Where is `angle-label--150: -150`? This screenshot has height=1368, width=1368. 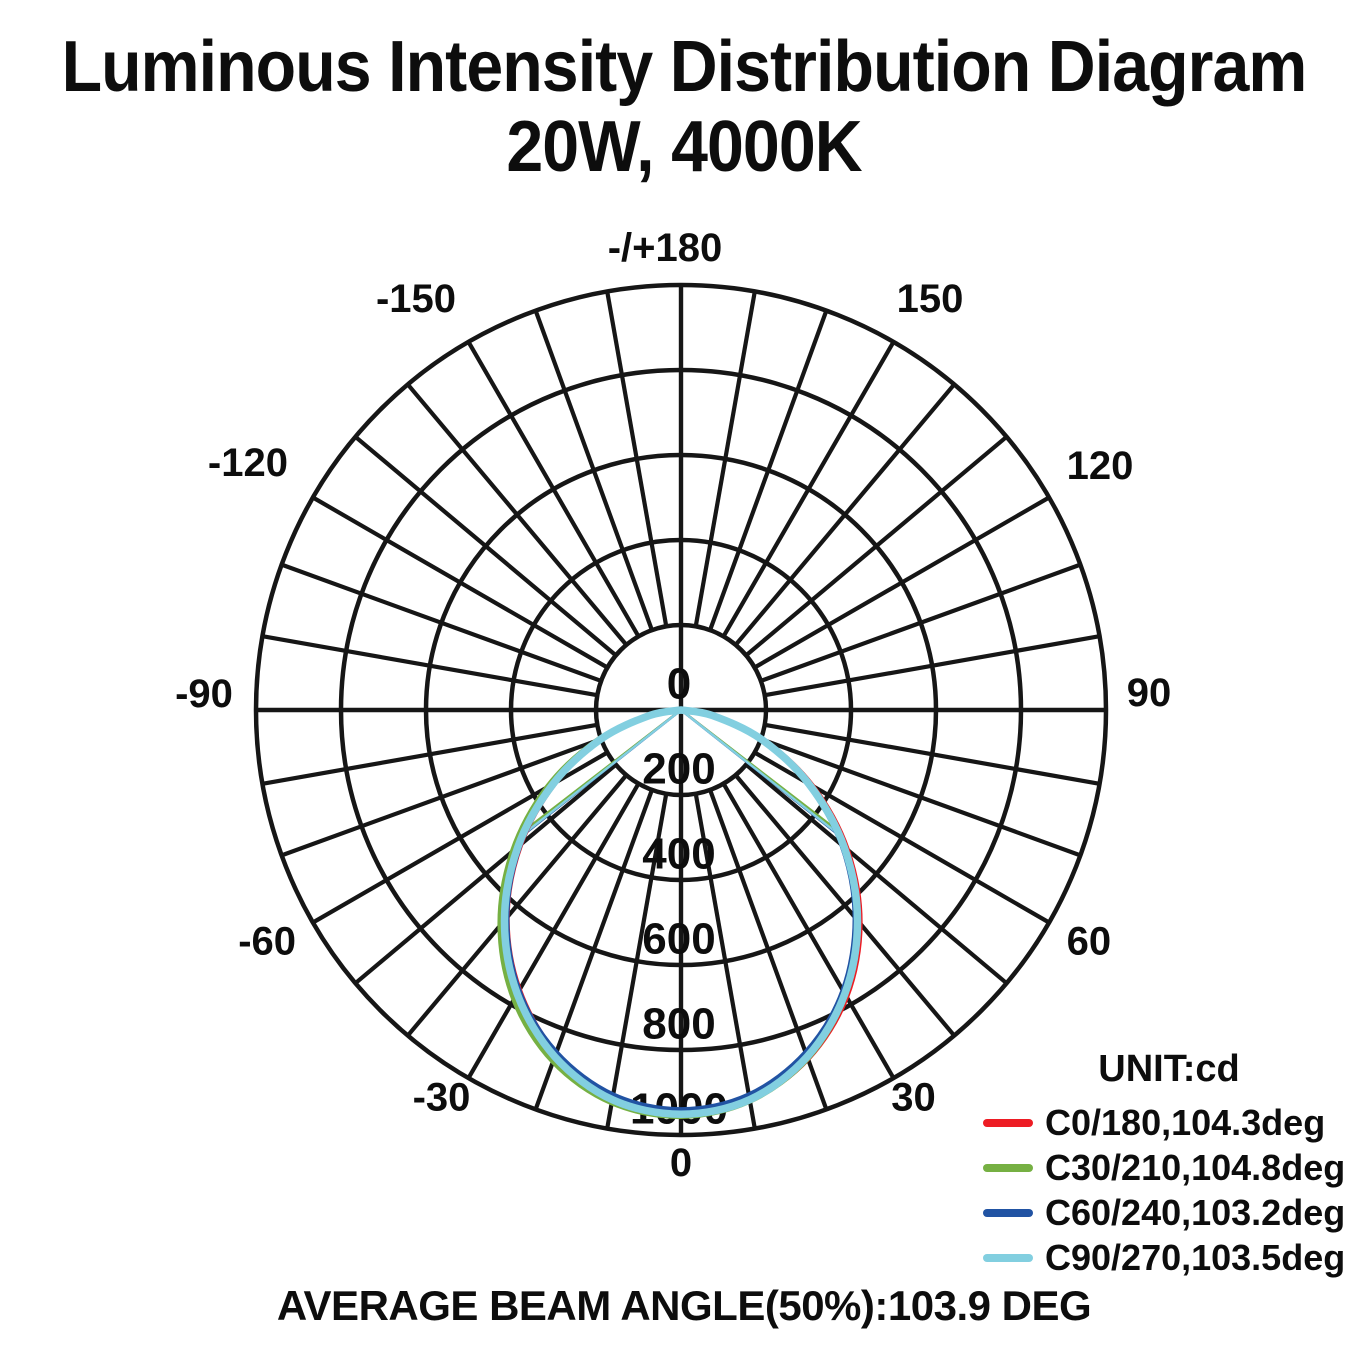 angle-label--150: -150 is located at coordinates (416, 299).